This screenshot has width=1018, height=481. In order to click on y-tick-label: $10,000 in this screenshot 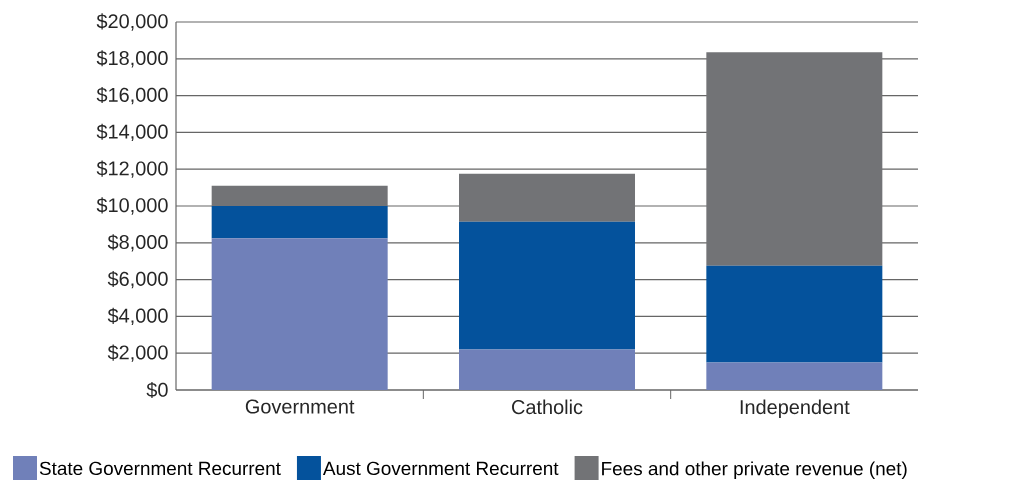, I will do `click(132, 206)`.